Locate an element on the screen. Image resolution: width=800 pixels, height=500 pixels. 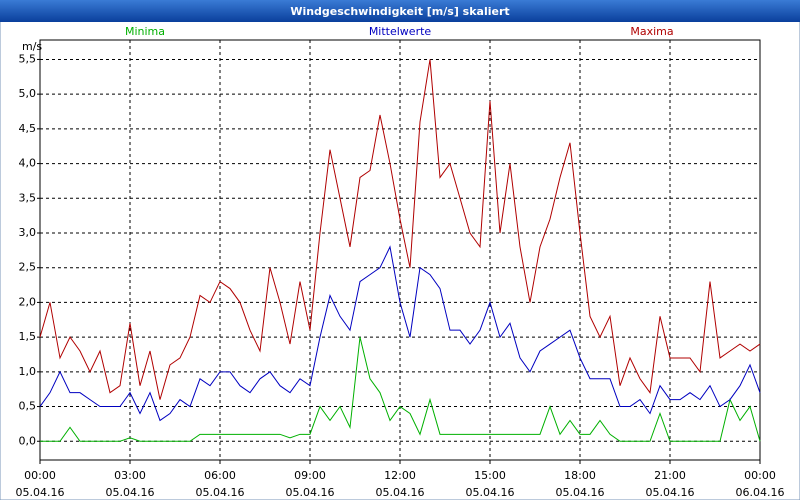
y-tick-label: 2,0 is located at coordinates (28, 301).